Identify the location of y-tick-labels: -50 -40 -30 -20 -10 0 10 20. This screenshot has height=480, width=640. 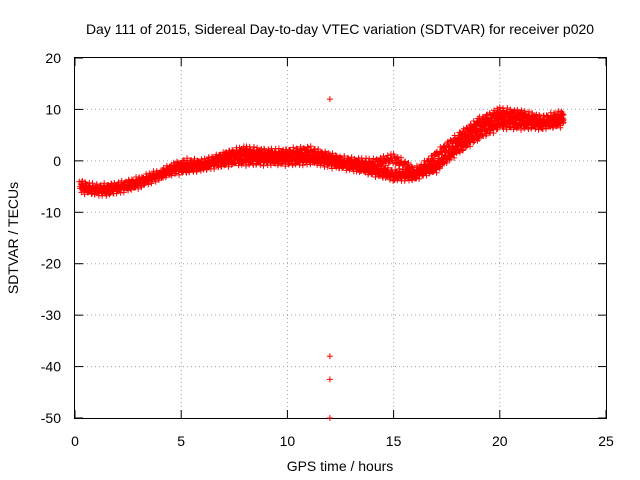
(51, 238).